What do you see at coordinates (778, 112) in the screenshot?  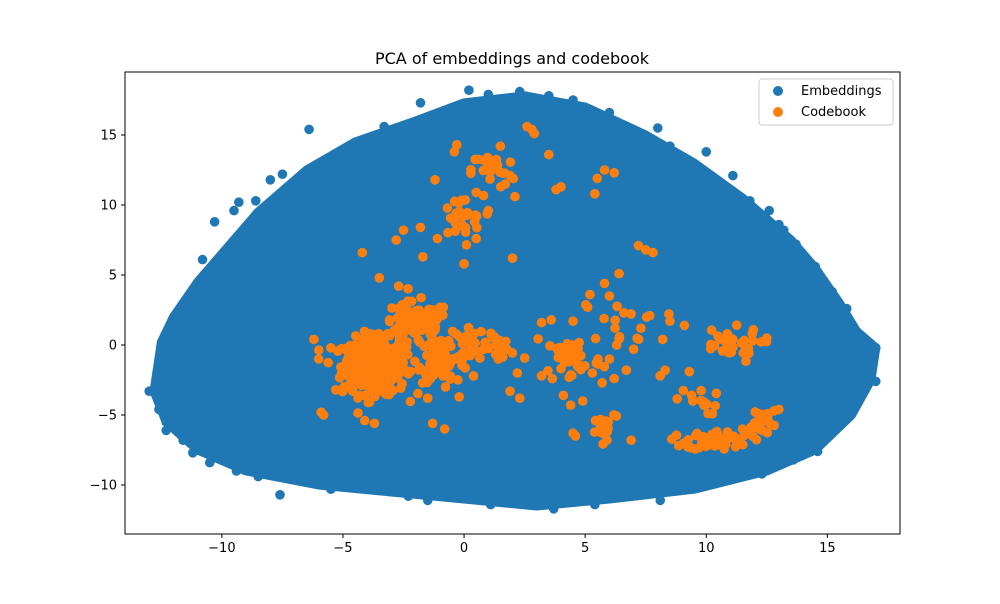 I see `legend-marker-codebook` at bounding box center [778, 112].